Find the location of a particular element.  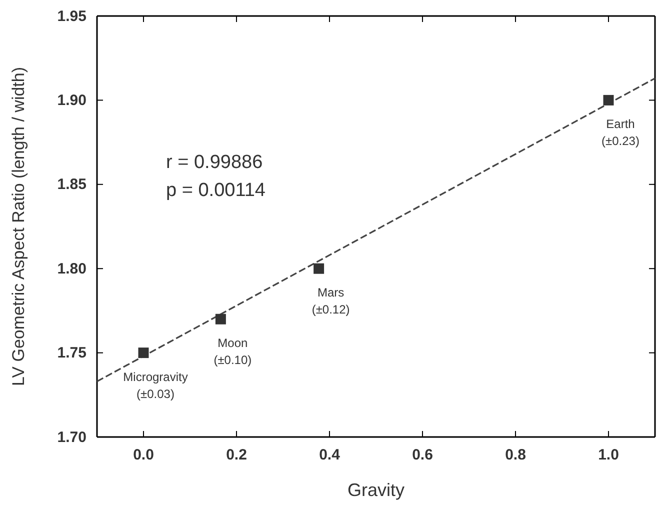

y-tick-label: 1.75 is located at coordinates (71, 353).